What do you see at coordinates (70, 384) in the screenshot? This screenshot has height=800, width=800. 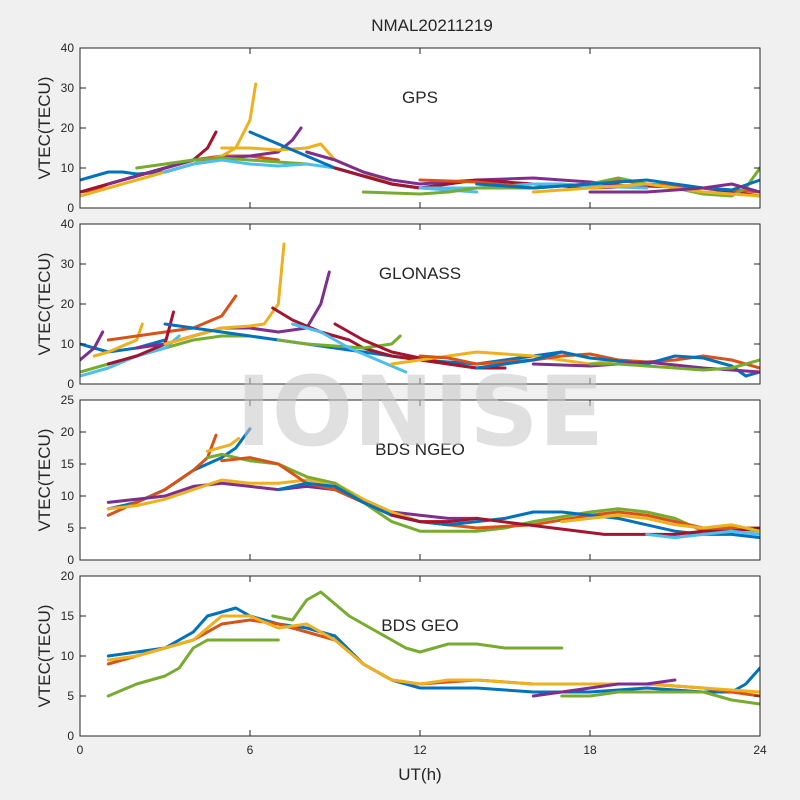 I see `y-tick-label-glonass: 0` at bounding box center [70, 384].